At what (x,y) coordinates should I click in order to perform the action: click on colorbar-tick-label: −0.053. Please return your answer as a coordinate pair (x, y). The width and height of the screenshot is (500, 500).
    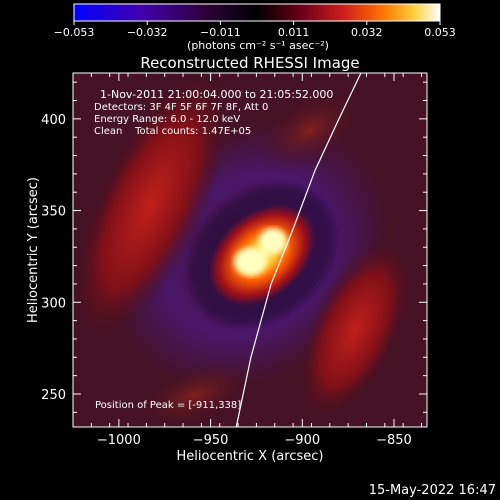
    Looking at the image, I should click on (74, 32).